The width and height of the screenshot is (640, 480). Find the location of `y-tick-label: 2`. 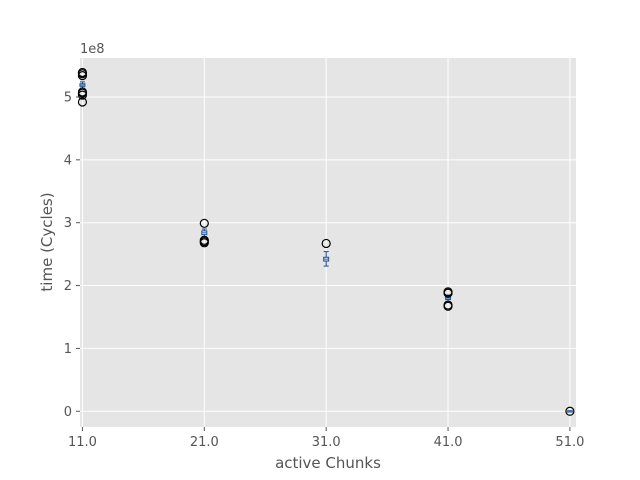

y-tick-label: 2 is located at coordinates (68, 286).